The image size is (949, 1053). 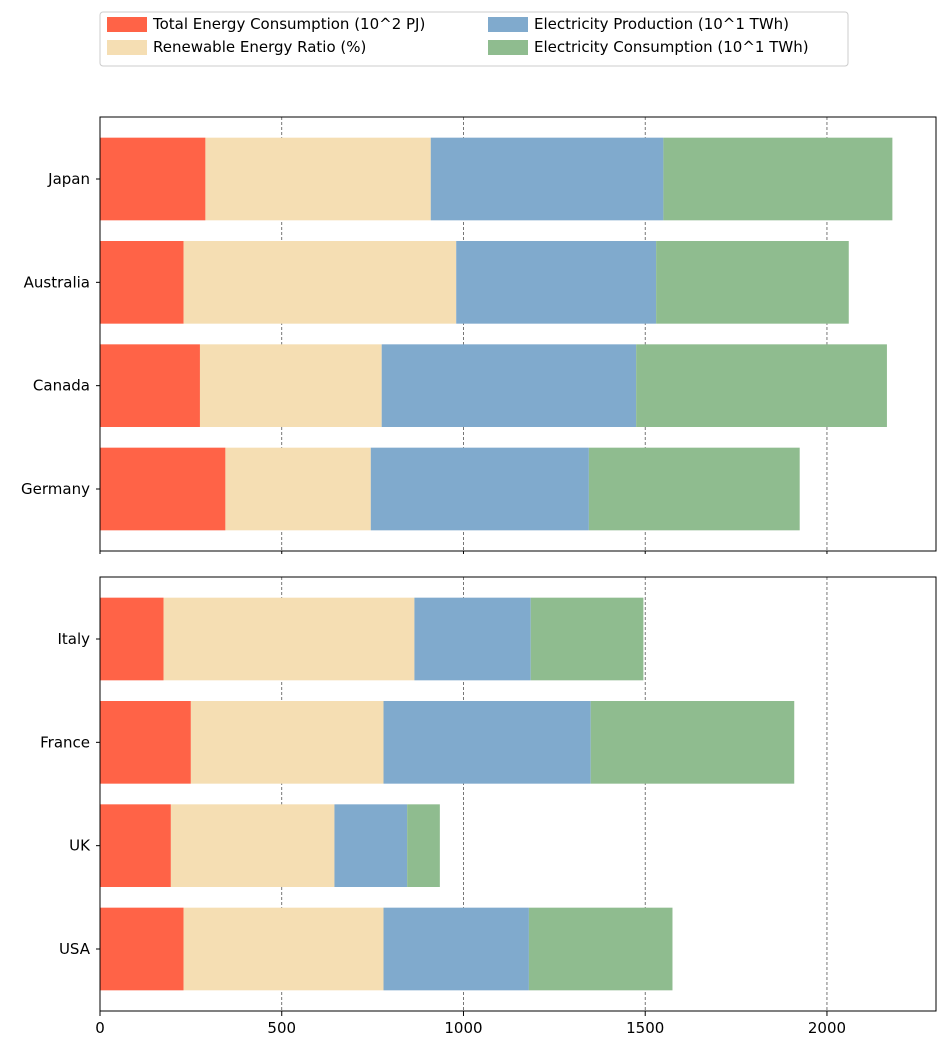 What do you see at coordinates (827, 1028) in the screenshot?
I see `x-tick-label: 2000` at bounding box center [827, 1028].